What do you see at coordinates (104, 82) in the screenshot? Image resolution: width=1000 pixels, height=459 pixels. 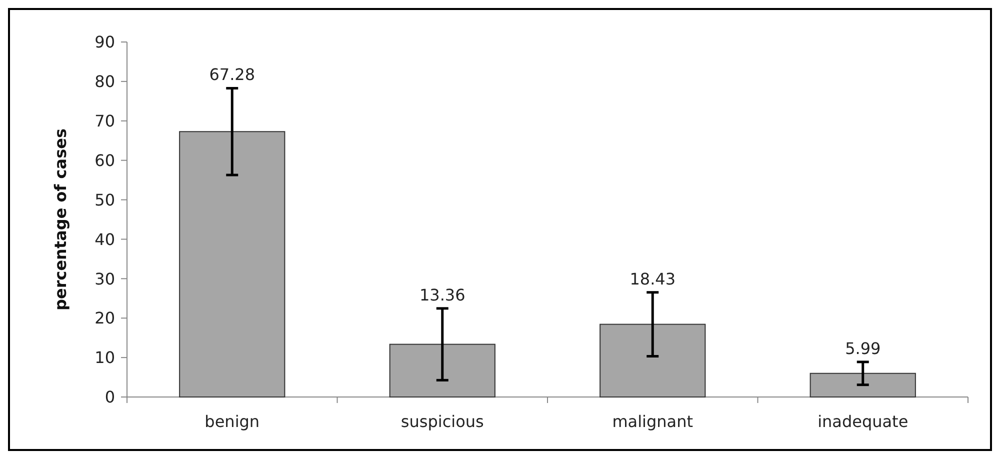 I see `y-tick-label: 80` at bounding box center [104, 82].